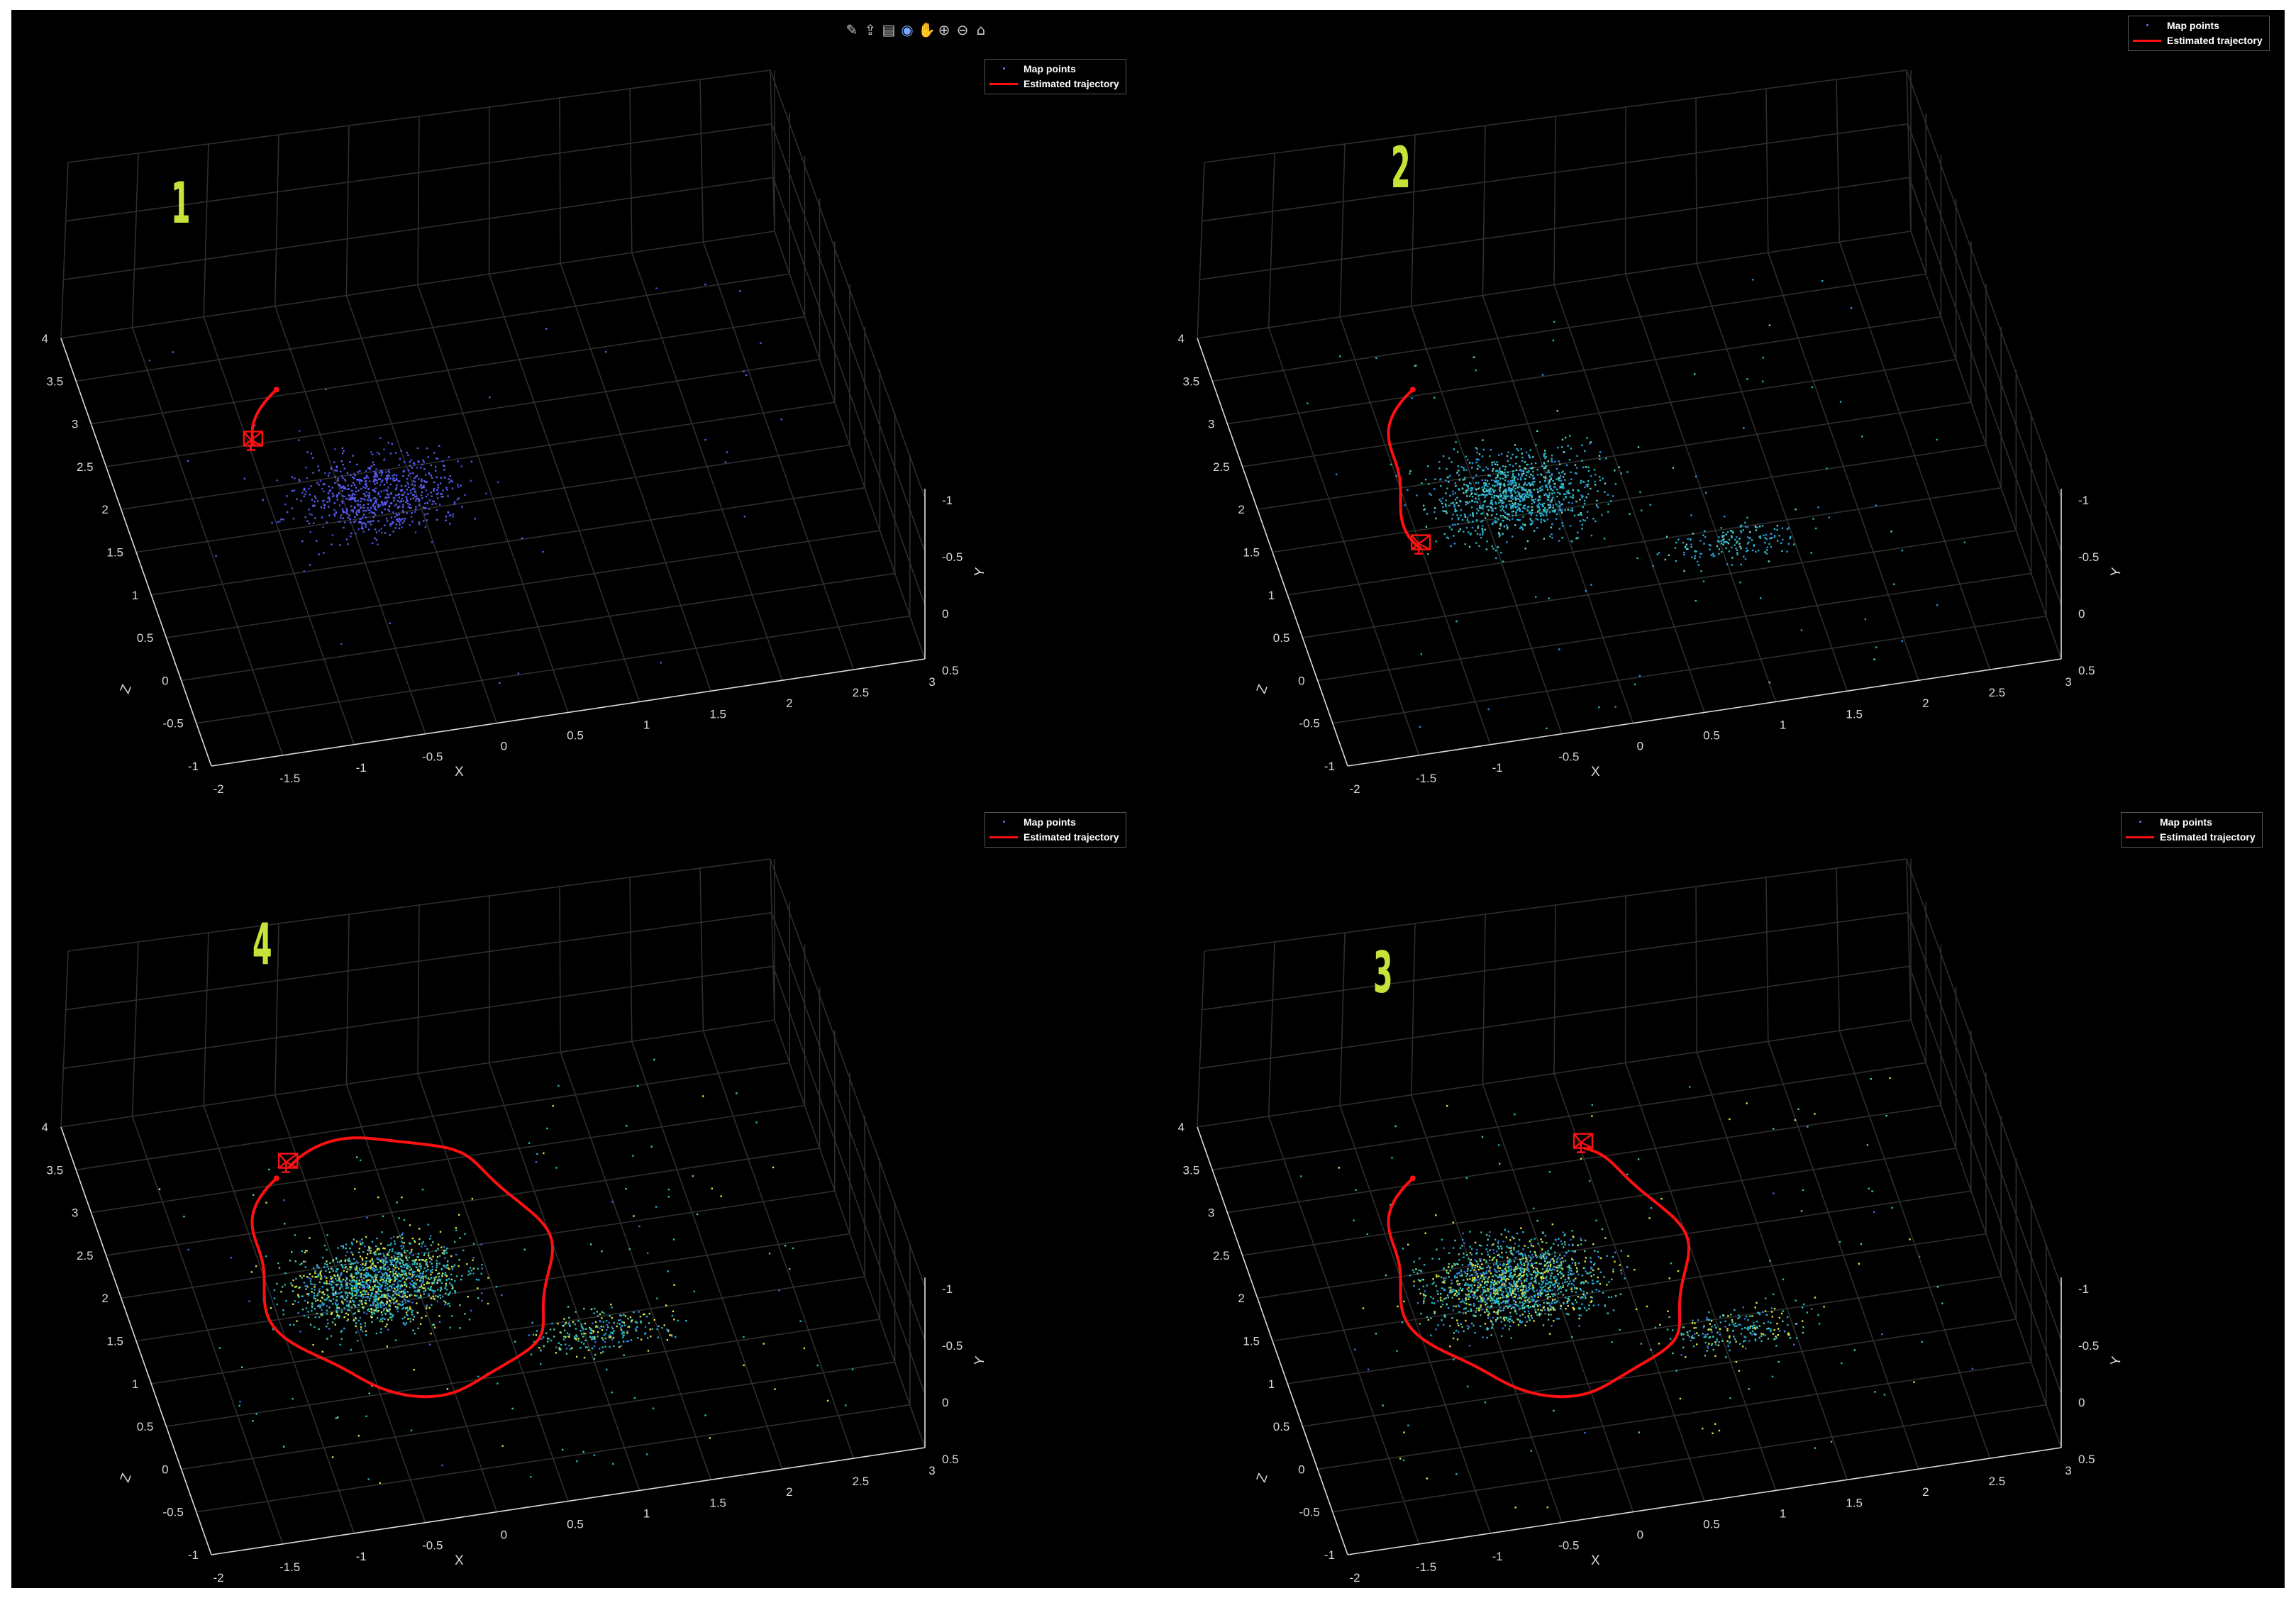  Describe the element at coordinates (927, 29) in the screenshot. I see `pan-icon: ✋` at that location.